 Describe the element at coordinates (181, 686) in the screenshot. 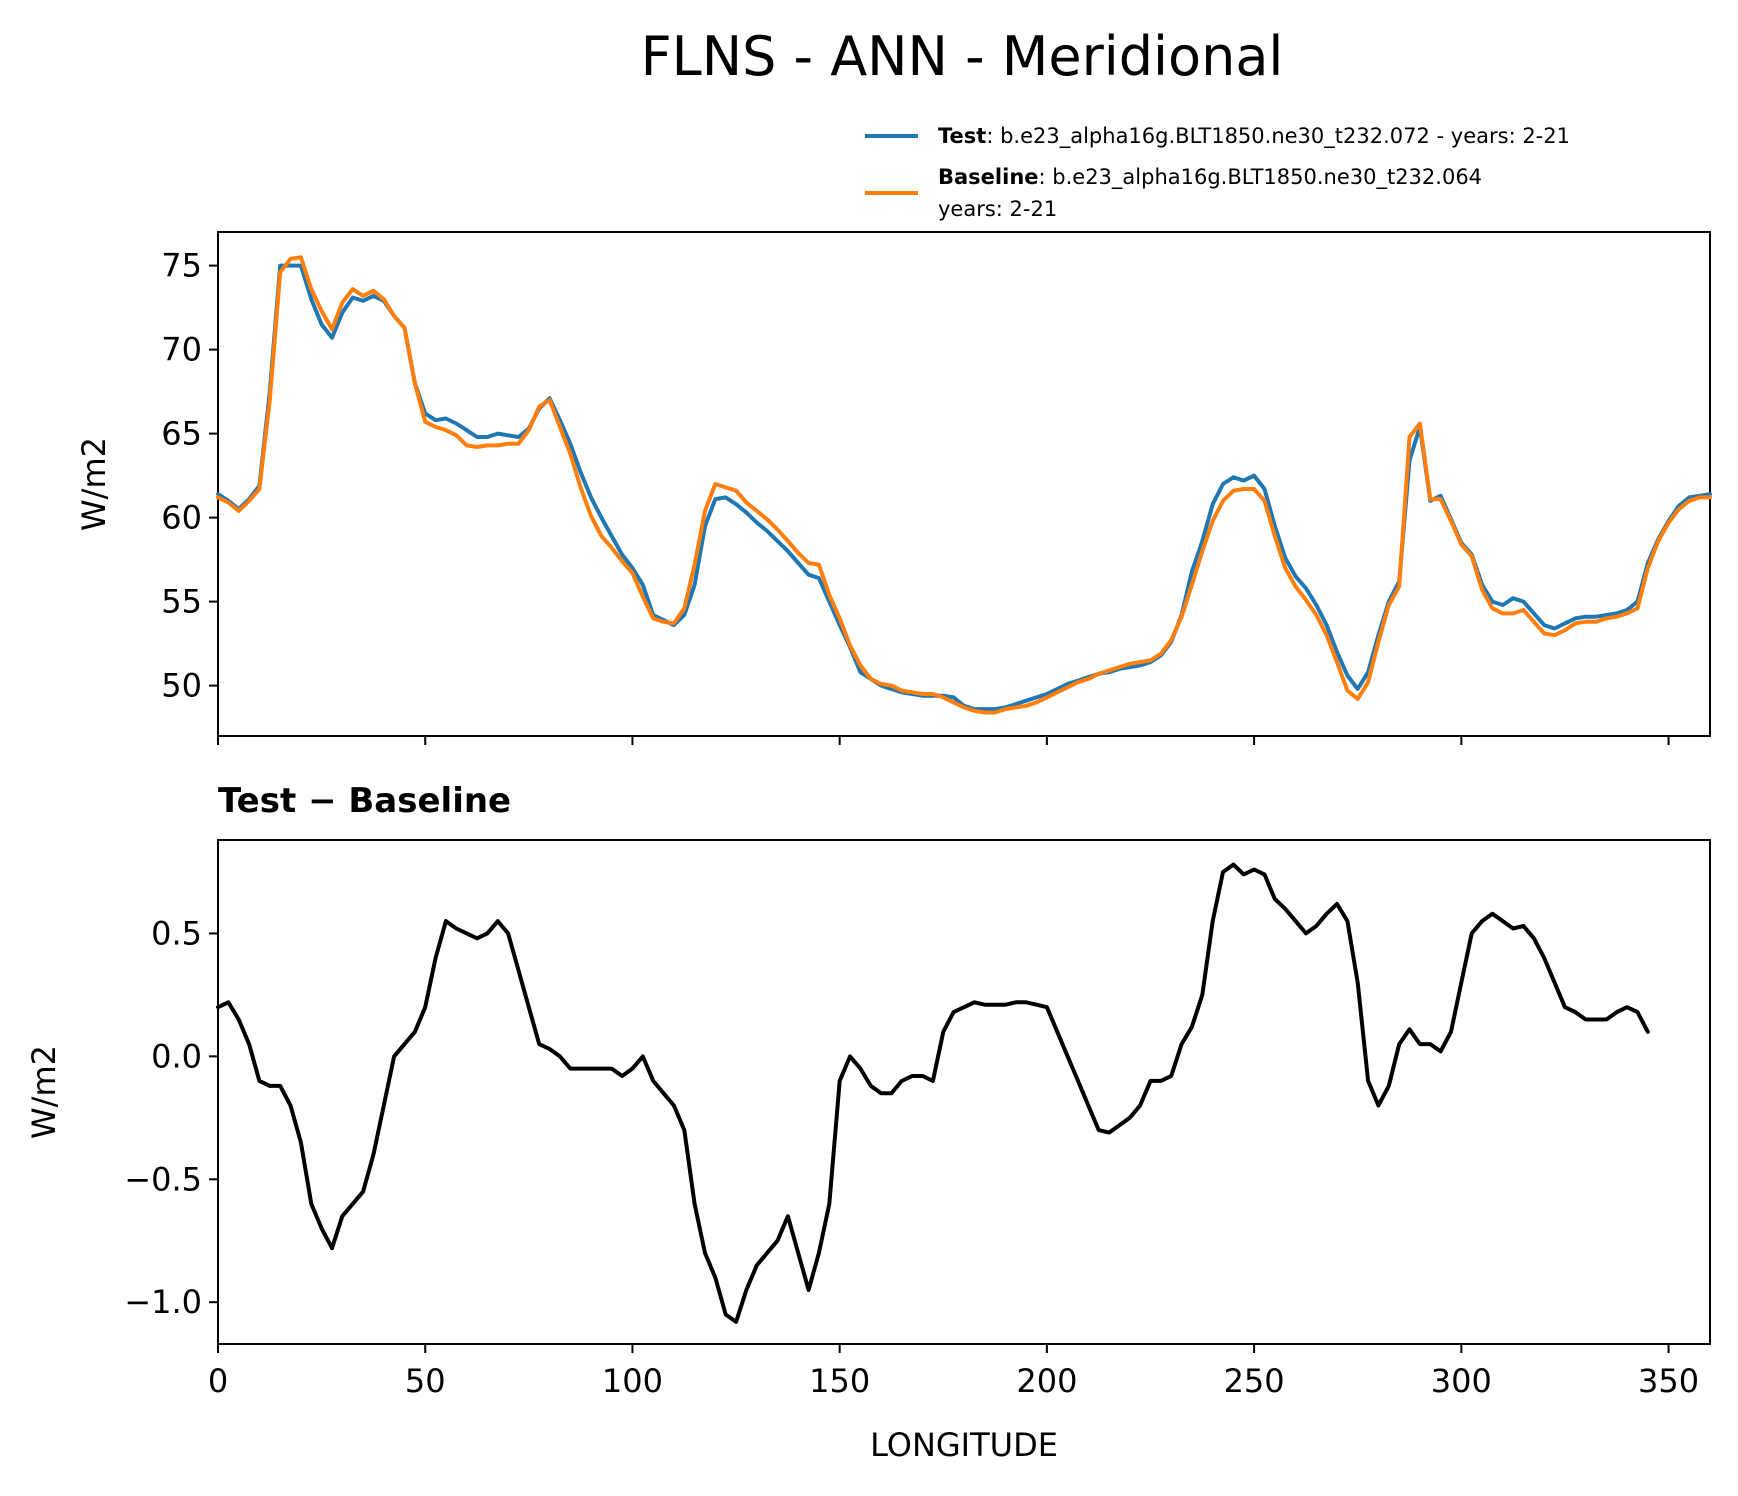

I see `top-ytick-label: 50` at that location.